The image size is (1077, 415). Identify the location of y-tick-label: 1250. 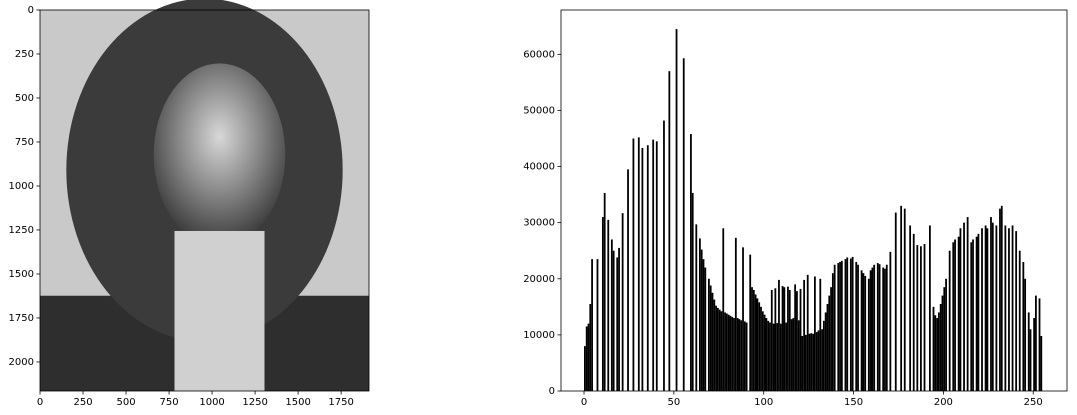
(21, 230).